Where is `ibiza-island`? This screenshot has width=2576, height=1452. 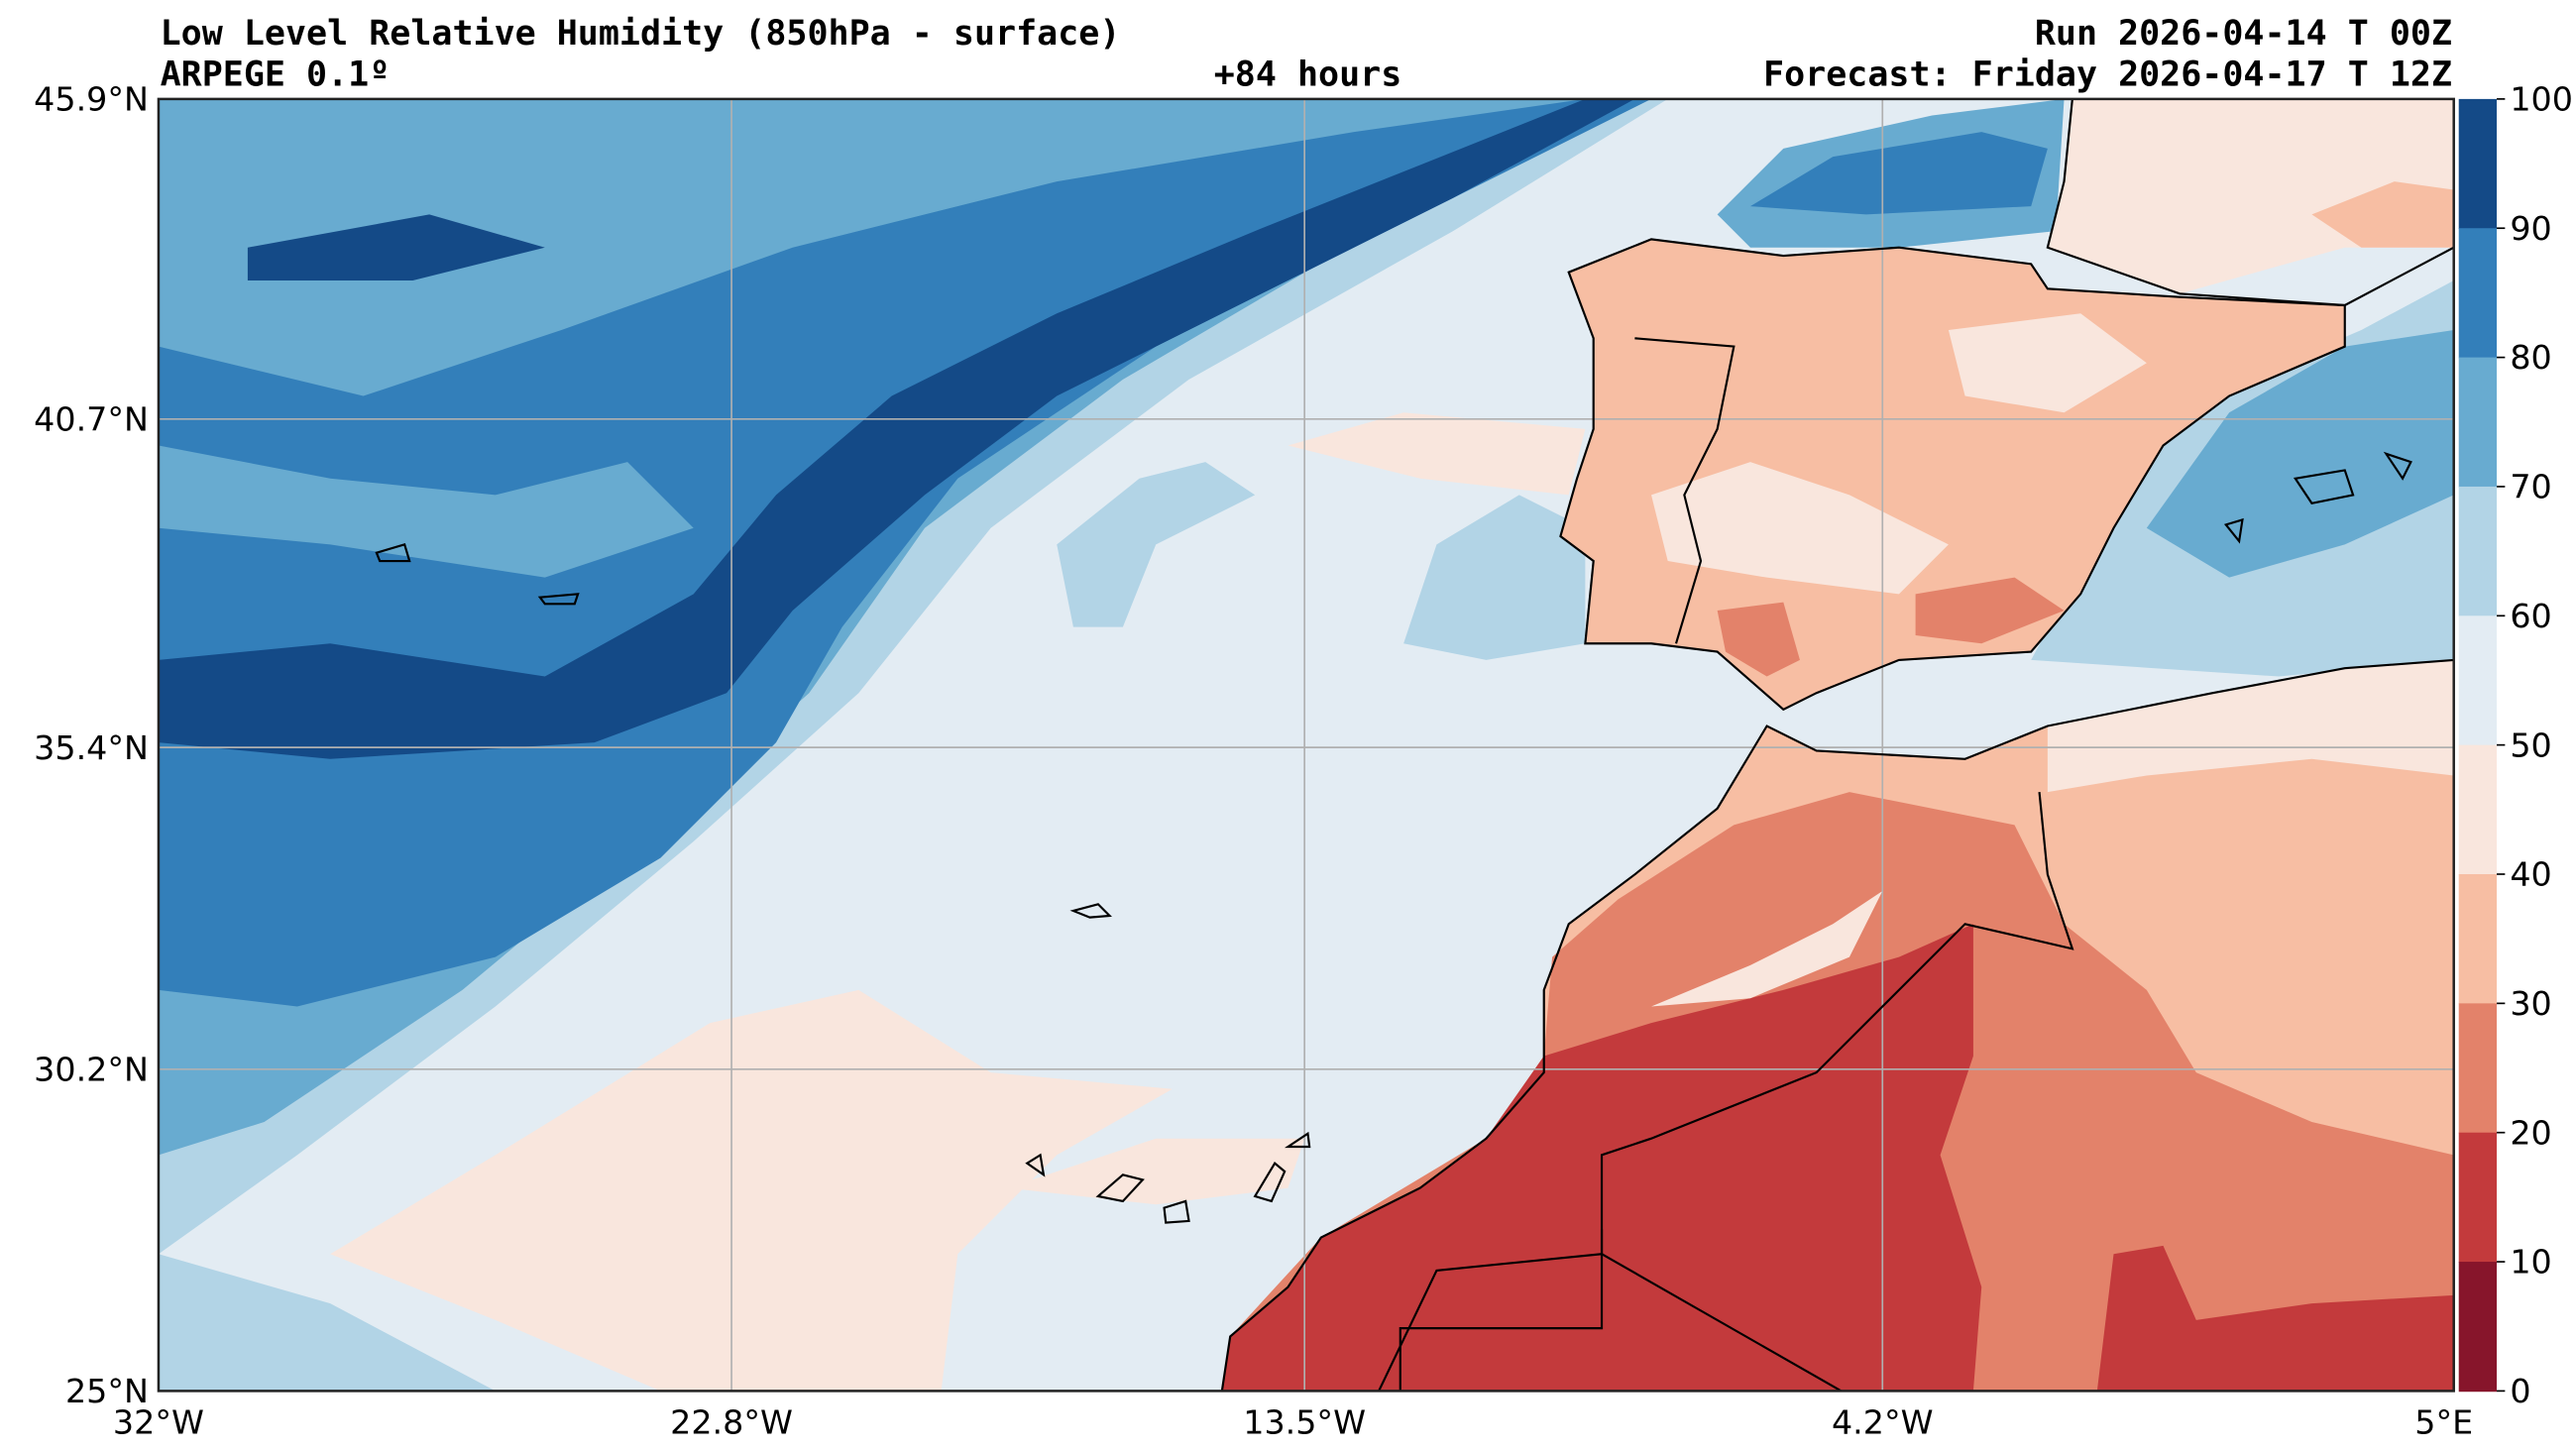 ibiza-island is located at coordinates (2233, 530).